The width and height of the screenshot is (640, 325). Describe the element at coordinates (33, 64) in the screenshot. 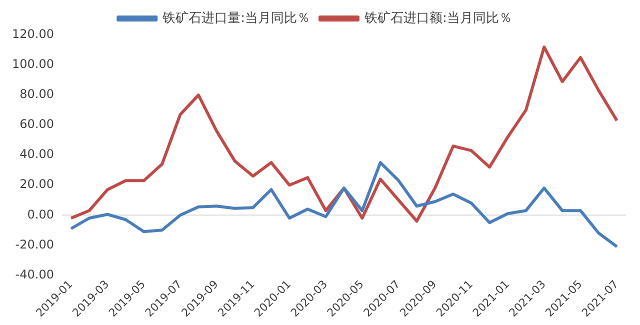

I see `y-tick-label: 100.00` at that location.